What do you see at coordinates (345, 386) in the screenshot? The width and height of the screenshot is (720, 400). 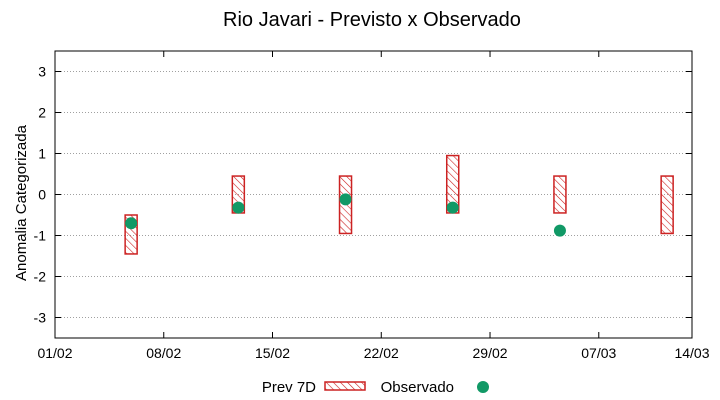 I see `legend-swatch-prev-7d` at bounding box center [345, 386].